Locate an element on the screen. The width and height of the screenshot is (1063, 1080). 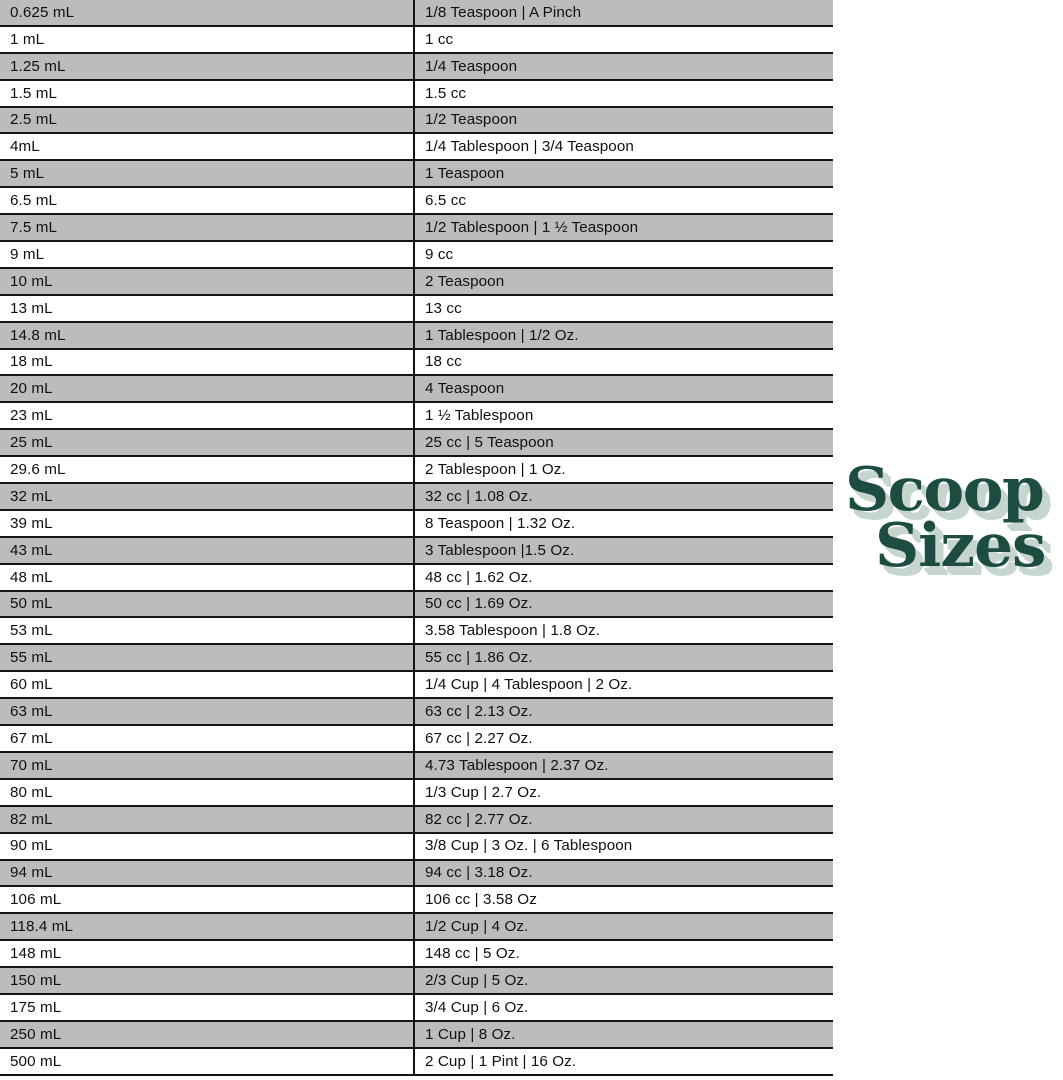
table-row: 25 mL 25 cc | 5 Teaspoon is located at coordinates (416, 444).